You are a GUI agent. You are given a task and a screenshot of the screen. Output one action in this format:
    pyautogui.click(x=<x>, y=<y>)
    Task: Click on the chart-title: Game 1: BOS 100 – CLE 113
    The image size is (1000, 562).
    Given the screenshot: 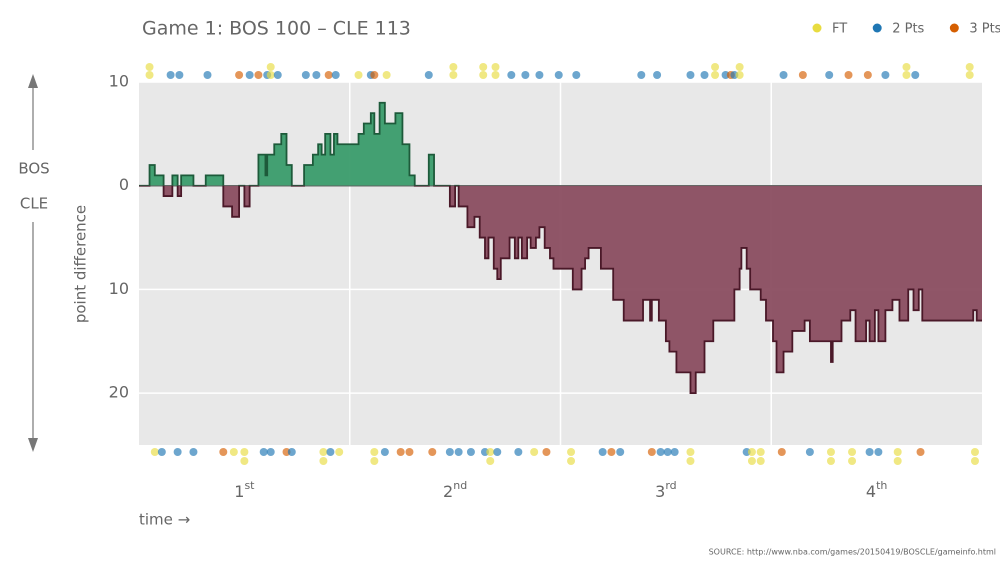 What is the action you would take?
    pyautogui.click(x=276, y=29)
    